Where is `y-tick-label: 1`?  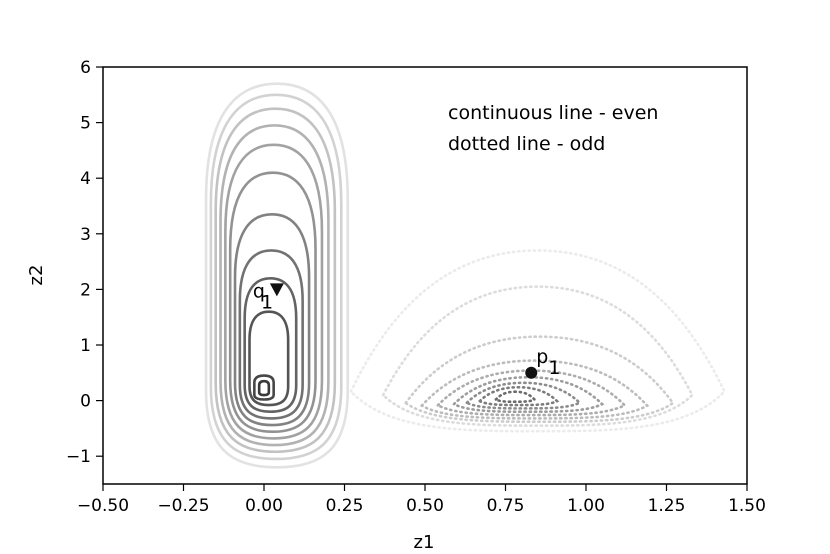 y-tick-label: 1 is located at coordinates (85, 346).